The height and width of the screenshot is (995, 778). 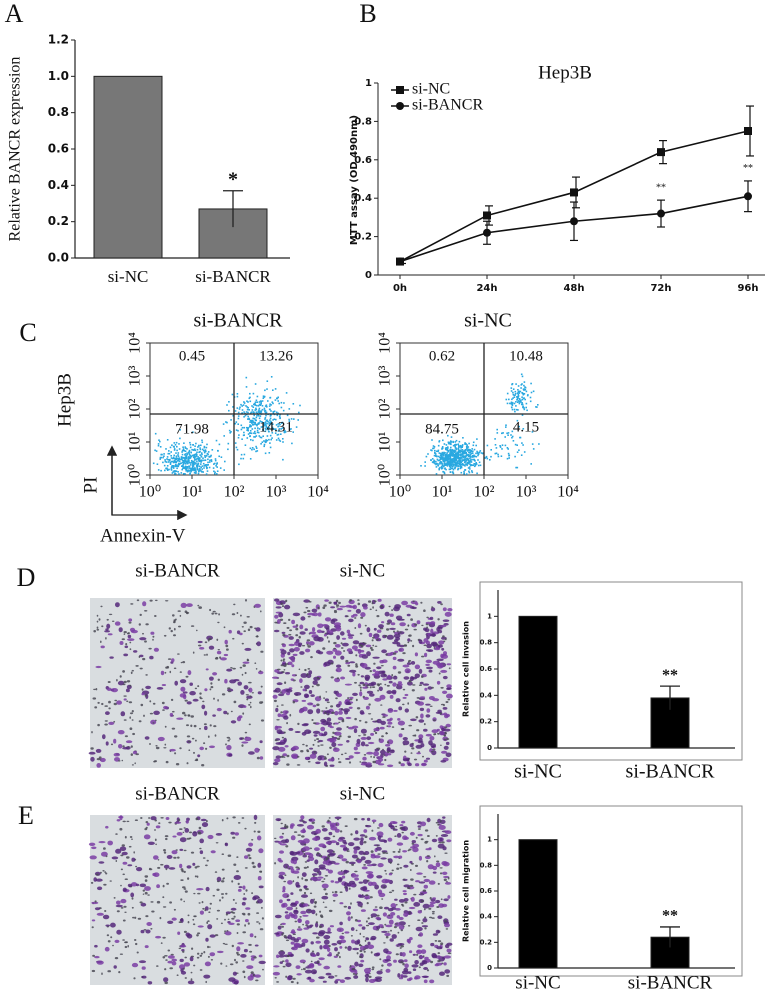 What do you see at coordinates (26, 815) in the screenshot?
I see `panel-label: E` at bounding box center [26, 815].